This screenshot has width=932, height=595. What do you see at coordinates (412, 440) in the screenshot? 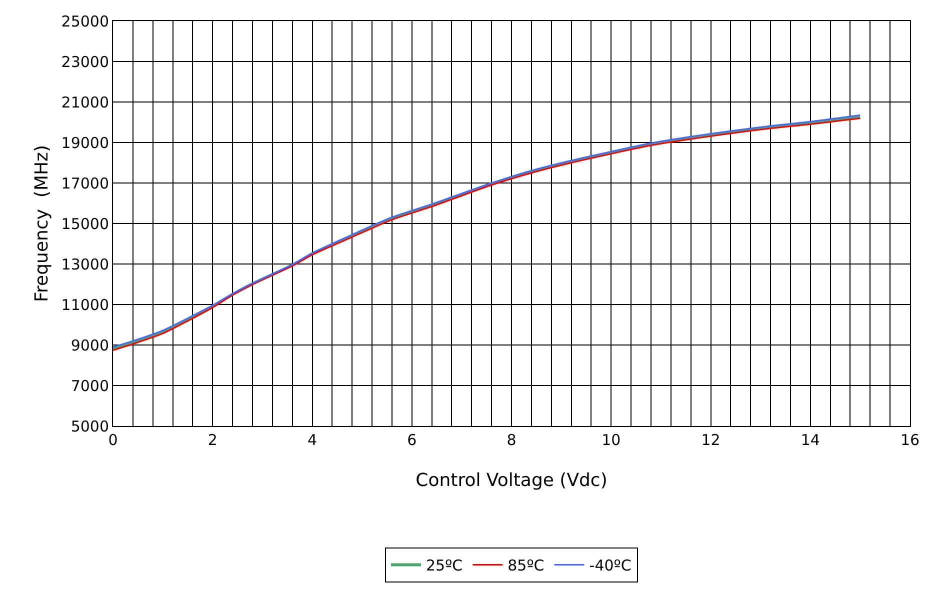
I see `x-tick-label: 6` at bounding box center [412, 440].